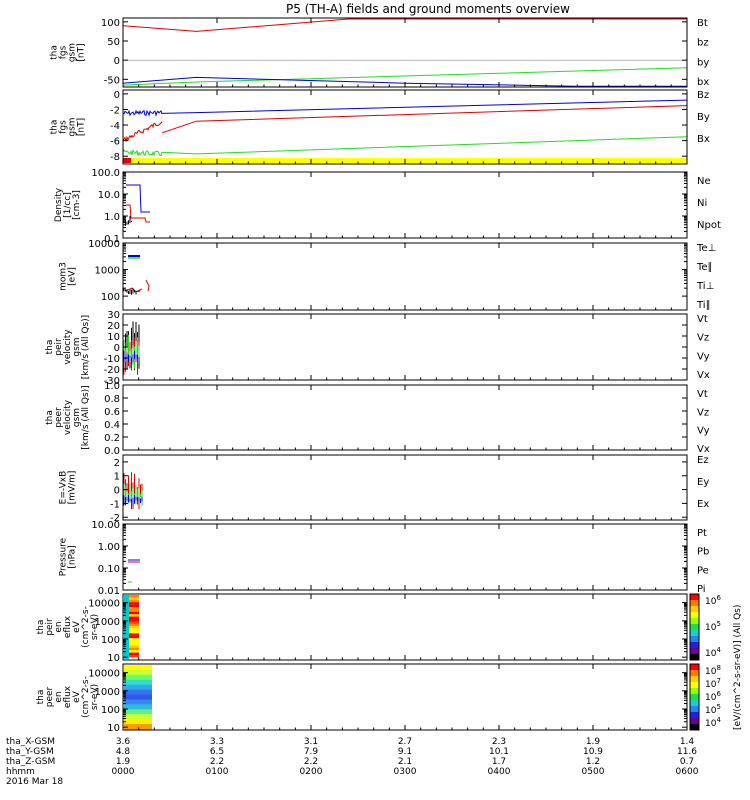 This screenshot has height=800, width=750. Describe the element at coordinates (703, 338) in the screenshot. I see `legend-label: Vz` at that location.